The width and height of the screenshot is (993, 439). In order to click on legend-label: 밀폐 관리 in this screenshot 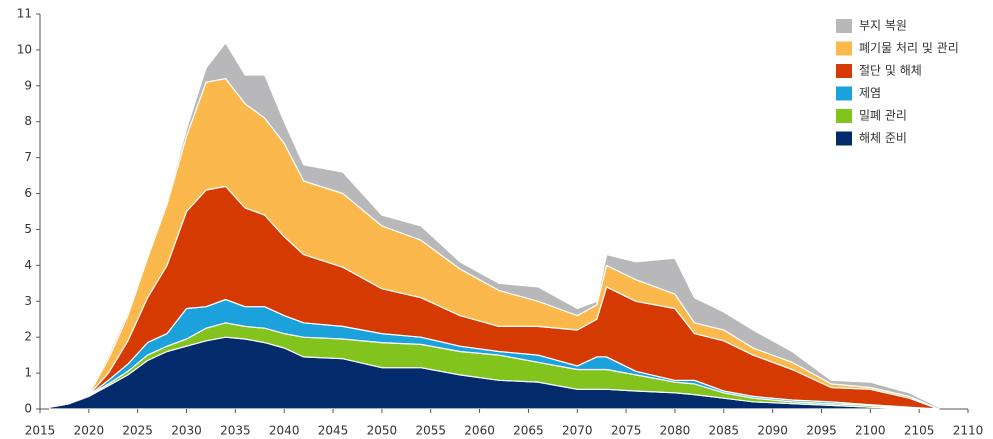, I will do `click(883, 116)`.